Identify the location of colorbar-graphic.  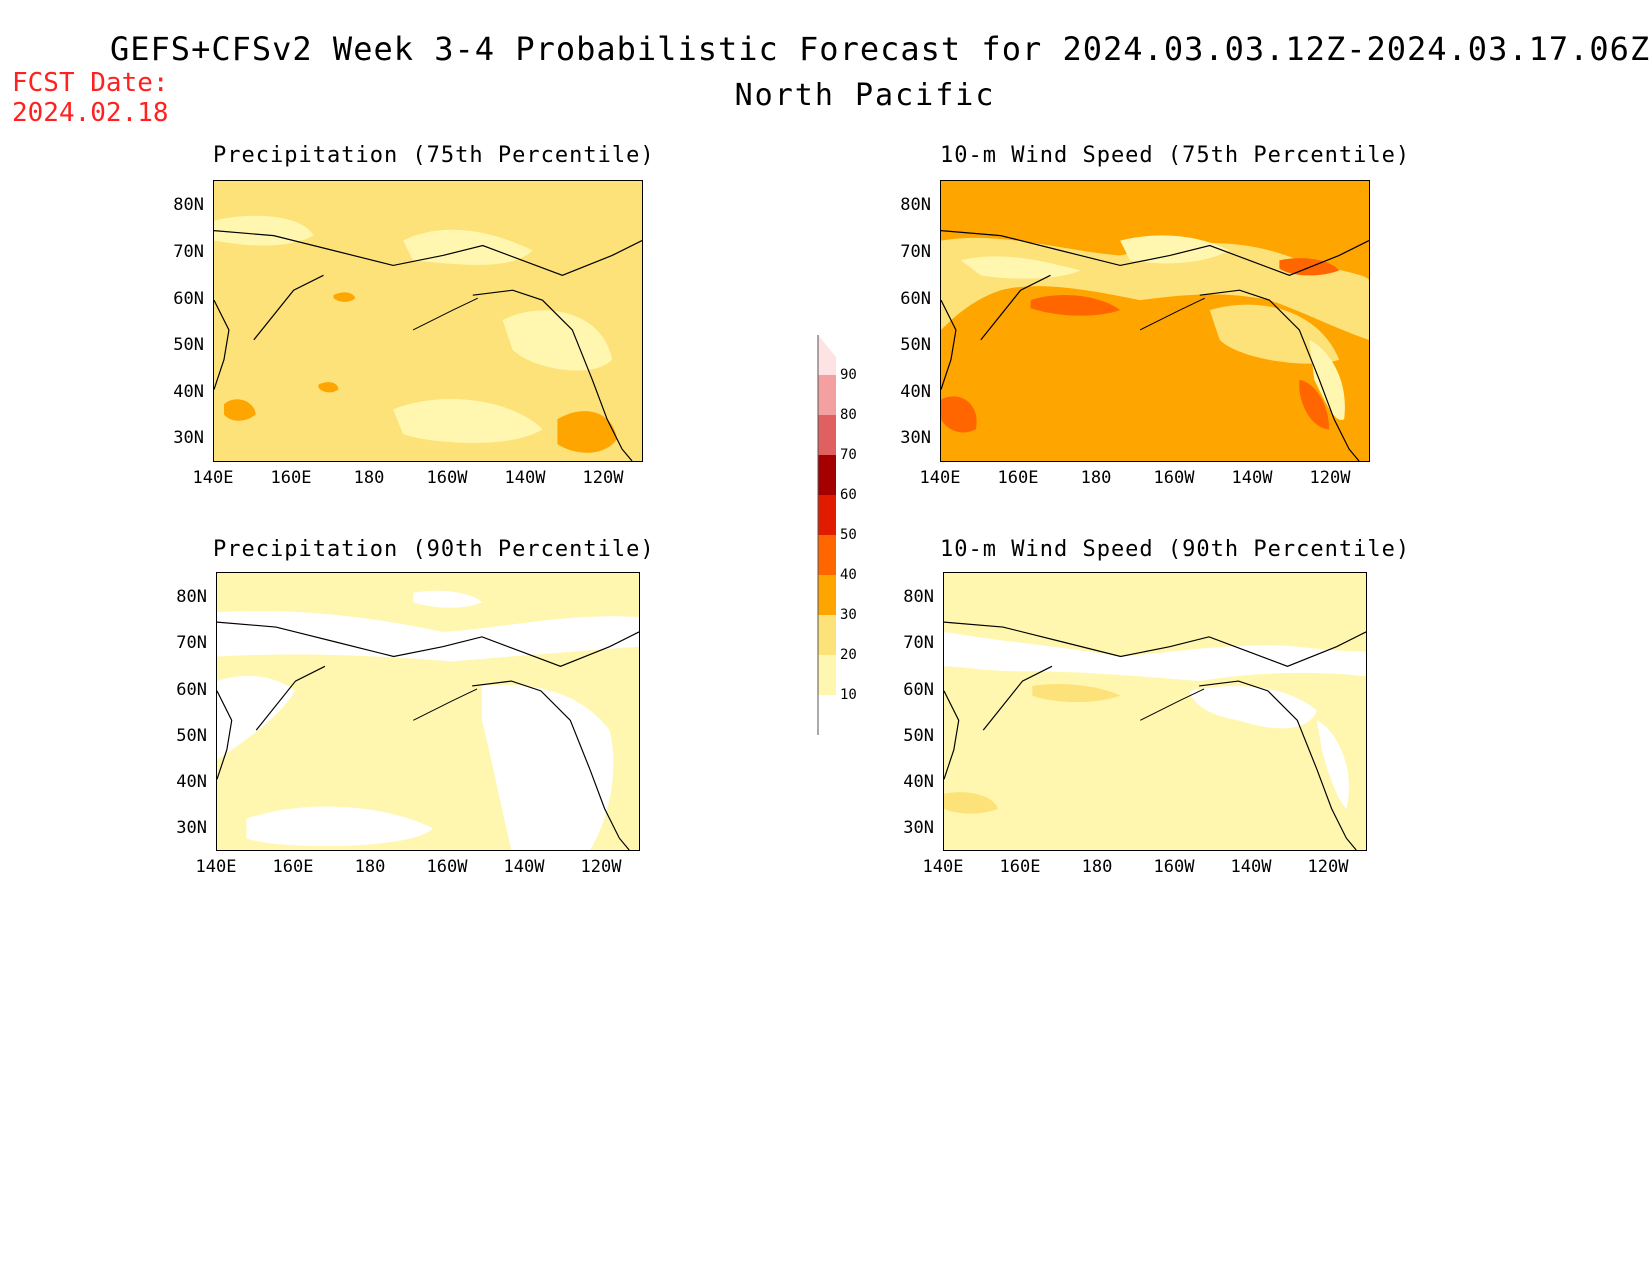
(826, 535).